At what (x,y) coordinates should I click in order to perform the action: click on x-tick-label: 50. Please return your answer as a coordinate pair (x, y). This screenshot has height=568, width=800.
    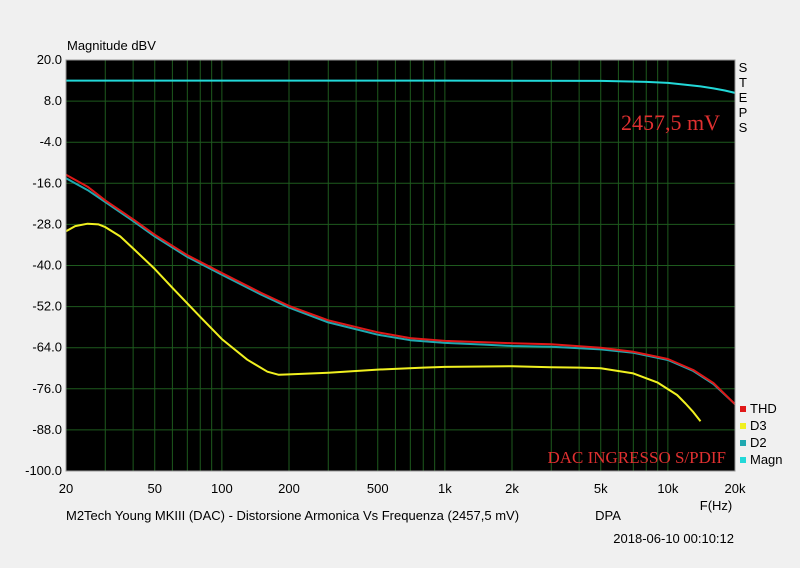
    Looking at the image, I should click on (155, 488).